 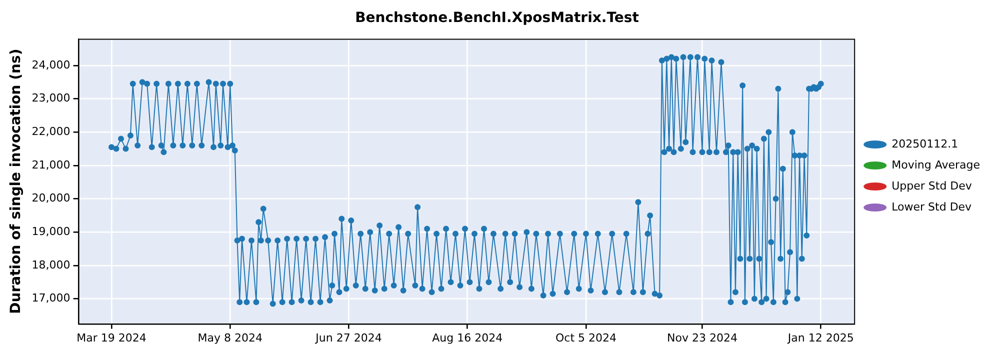 I want to click on y-tick-label: 20,000, so click(x=51, y=198).